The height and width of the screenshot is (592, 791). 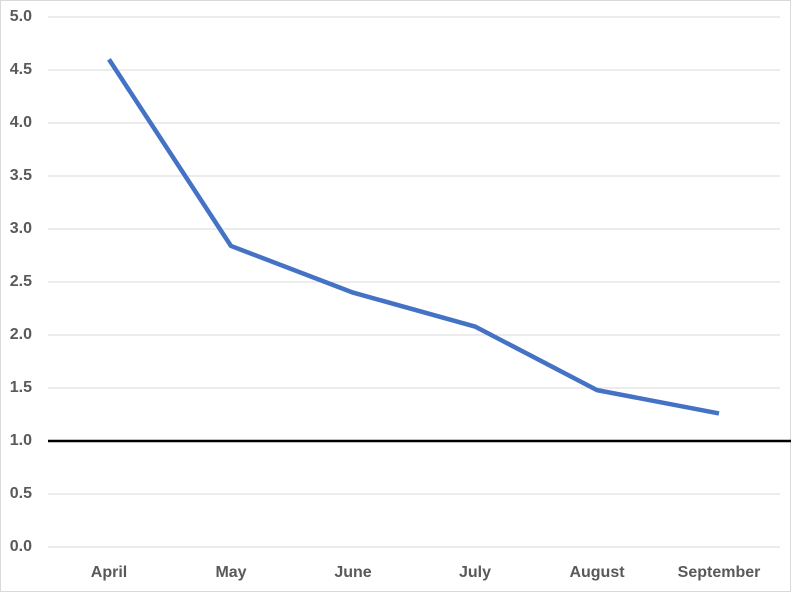 What do you see at coordinates (21, 546) in the screenshot?
I see `y-tick-label: 0.0` at bounding box center [21, 546].